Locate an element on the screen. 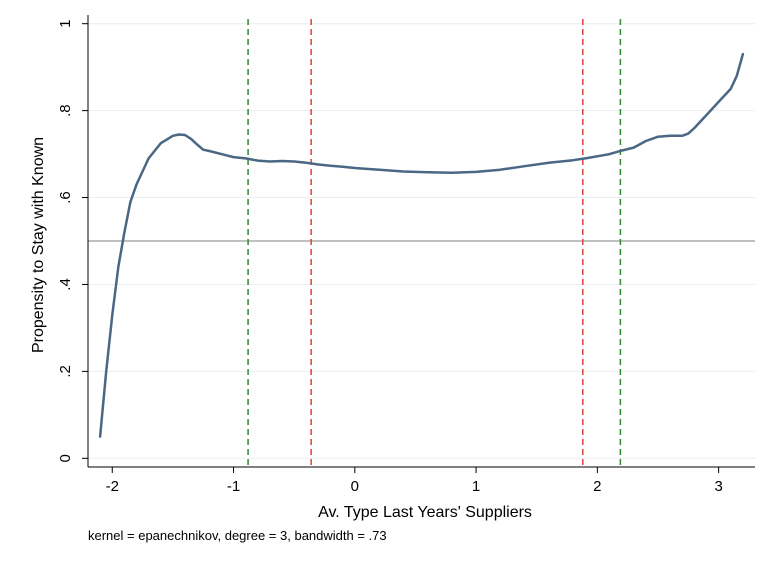 This screenshot has height=561, width=766. x-axis-label: Av. Type Last Years' Suppliers is located at coordinates (425, 512).